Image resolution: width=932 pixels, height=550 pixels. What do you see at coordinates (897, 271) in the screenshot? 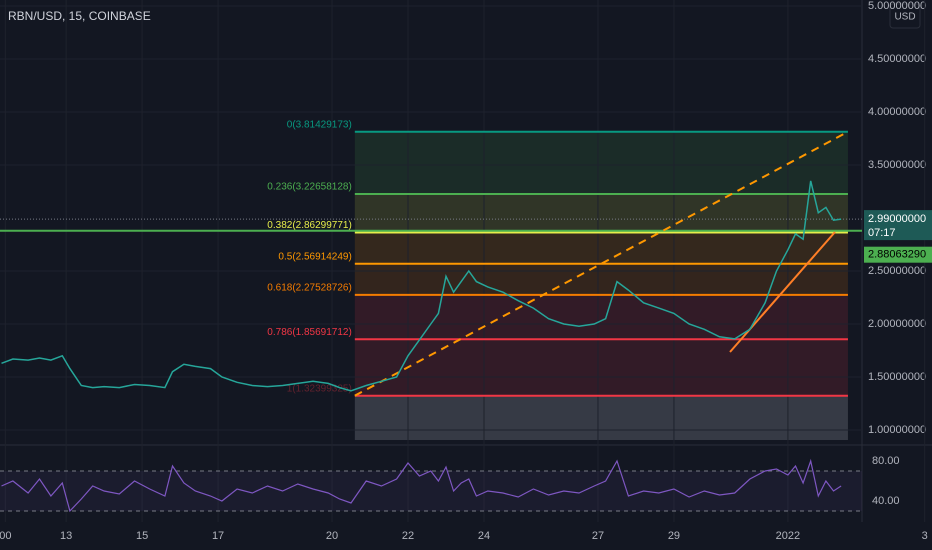
I see `y-tick-label: 2.50000000` at bounding box center [897, 271].